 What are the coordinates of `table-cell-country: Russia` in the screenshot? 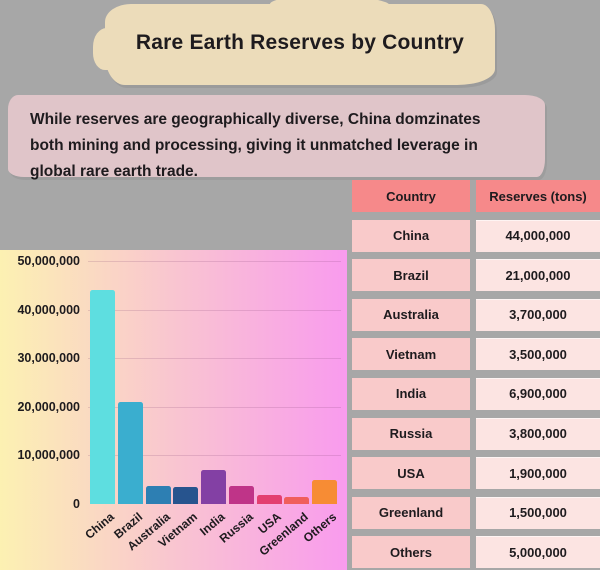 It's located at (411, 433).